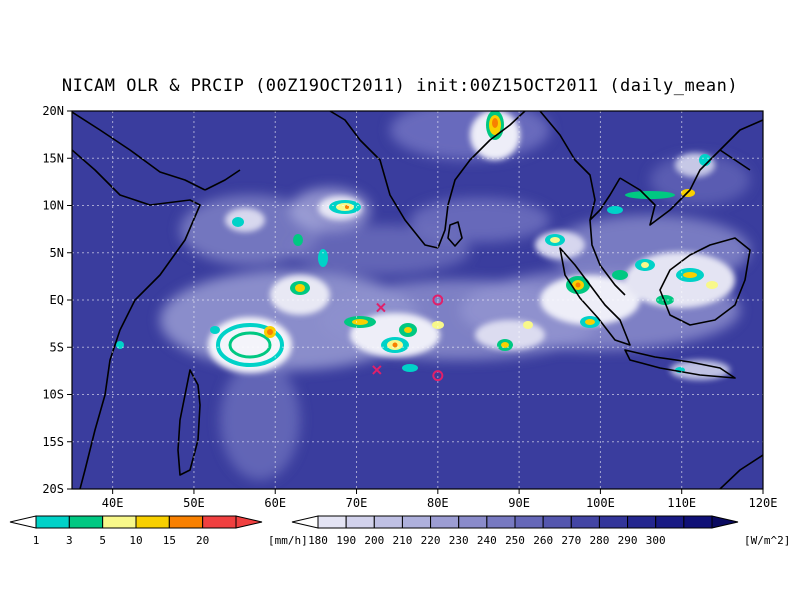 The width and height of the screenshot is (800, 600). What do you see at coordinates (607, 257) in the screenshot?
I see `coastline-malay` at bounding box center [607, 257].